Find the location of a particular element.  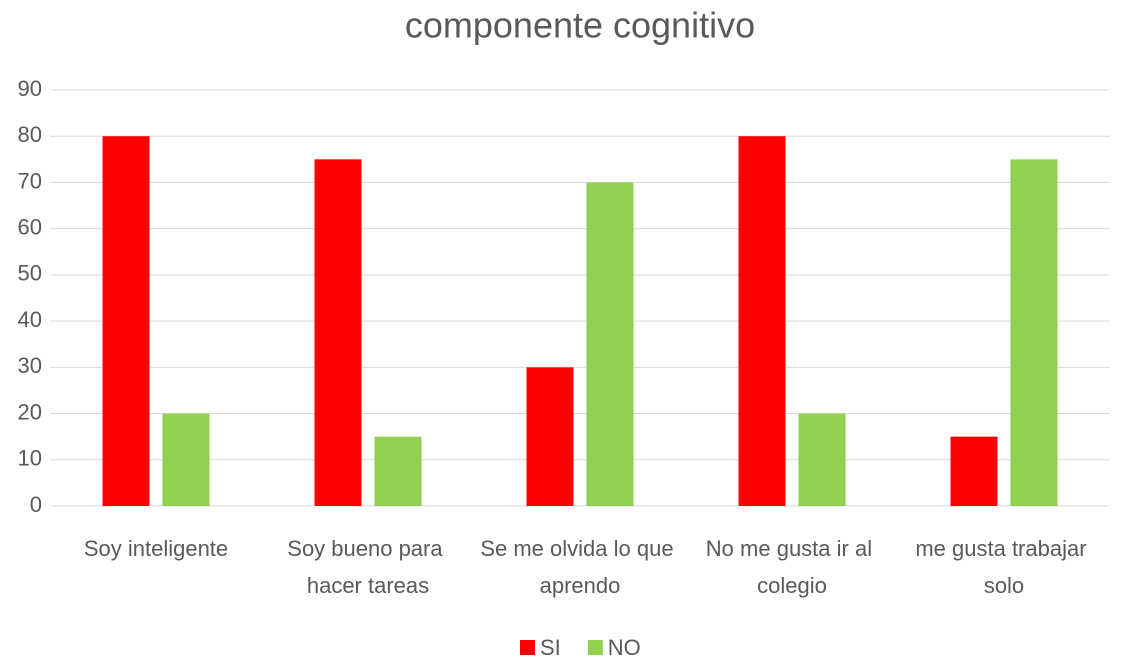

y-tick-label: 50 is located at coordinates (30, 273).